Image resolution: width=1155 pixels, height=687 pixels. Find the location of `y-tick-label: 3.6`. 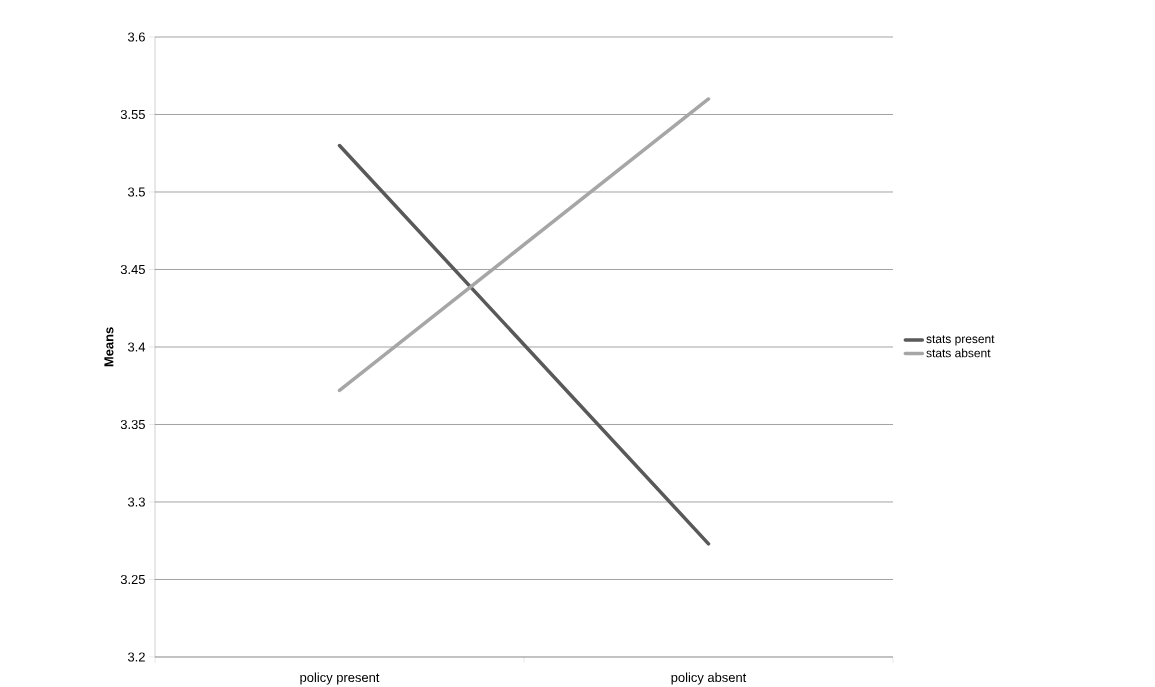

y-tick-label: 3.6 is located at coordinates (136, 37).